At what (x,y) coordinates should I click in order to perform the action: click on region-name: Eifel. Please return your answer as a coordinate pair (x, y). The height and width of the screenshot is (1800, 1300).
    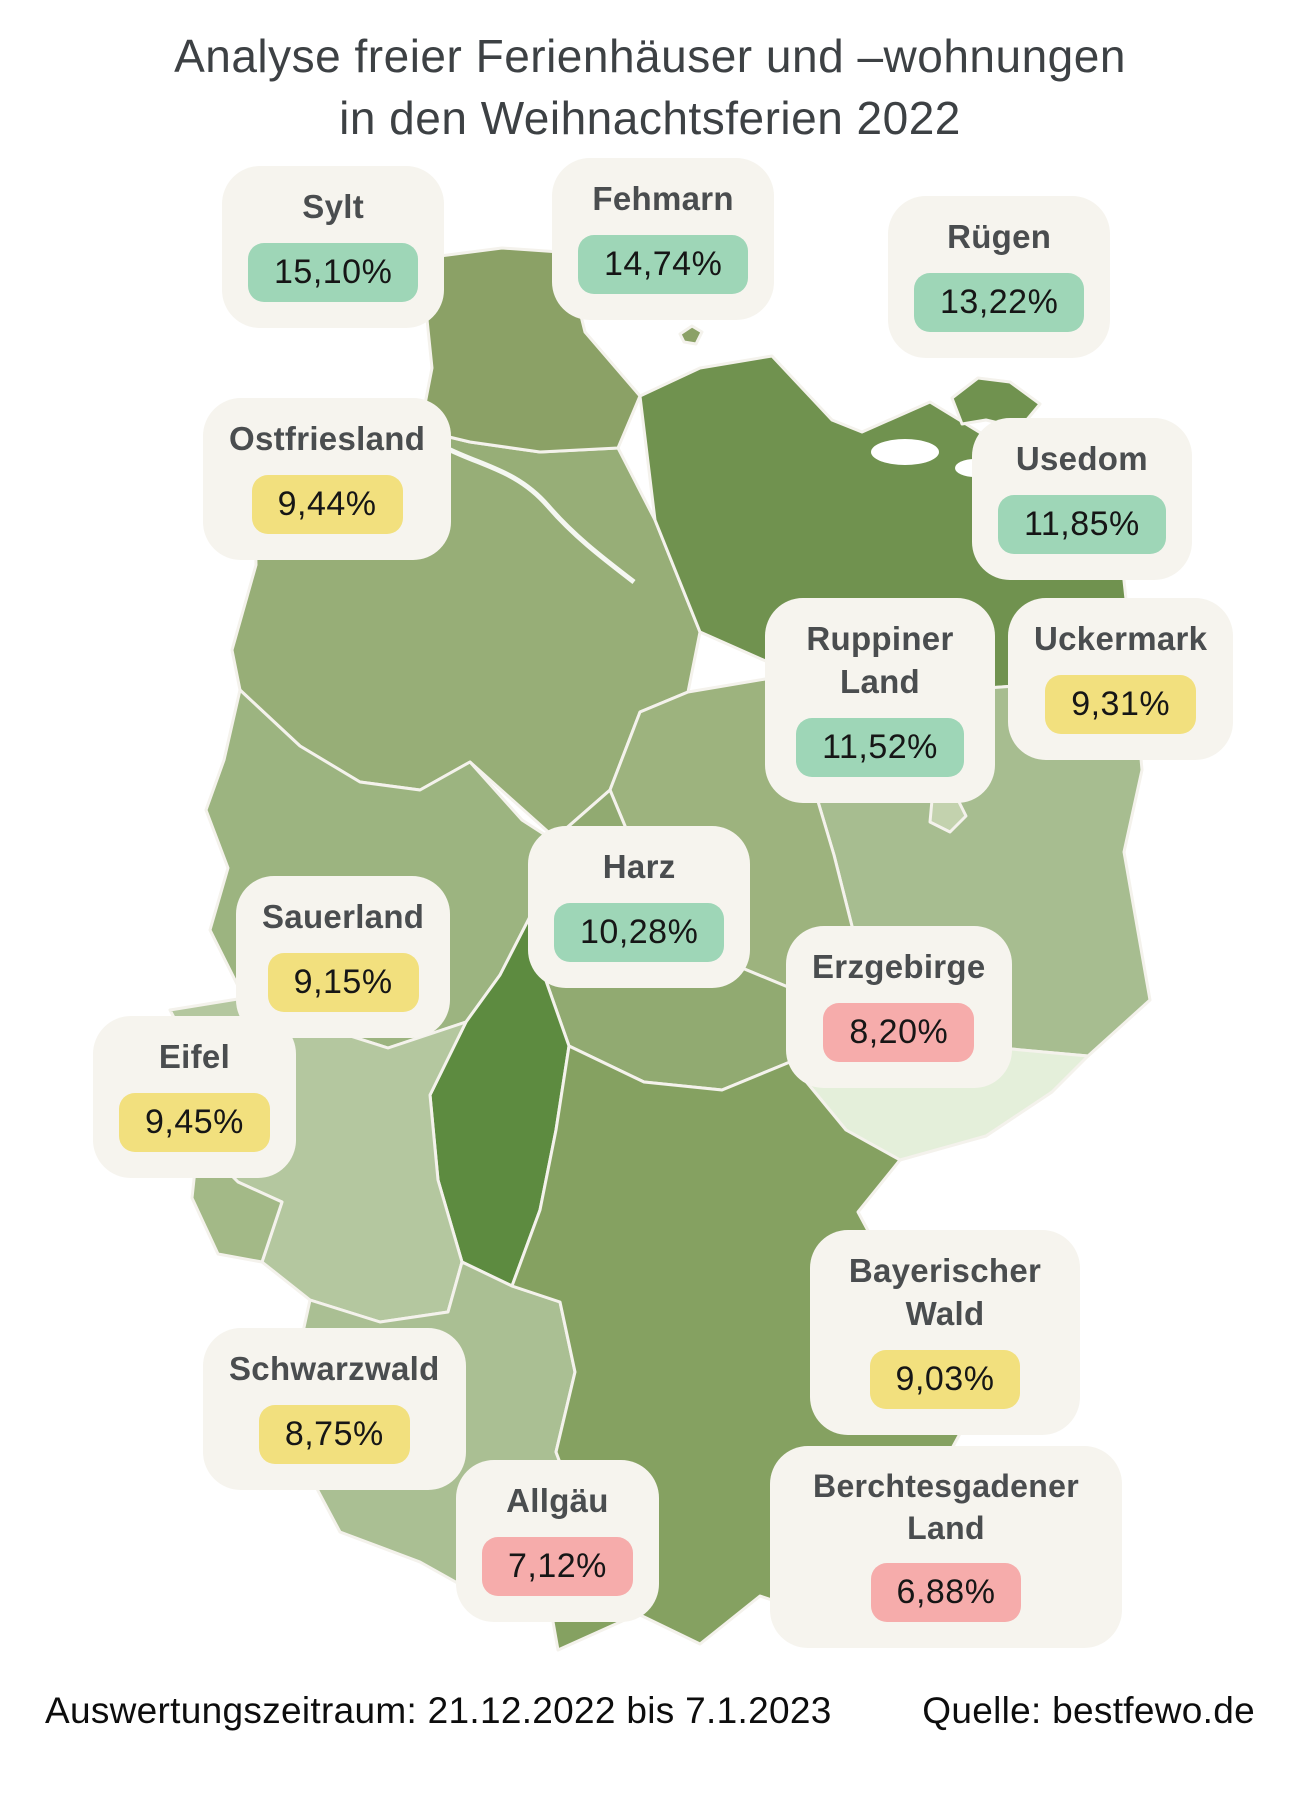
    Looking at the image, I should click on (194, 1056).